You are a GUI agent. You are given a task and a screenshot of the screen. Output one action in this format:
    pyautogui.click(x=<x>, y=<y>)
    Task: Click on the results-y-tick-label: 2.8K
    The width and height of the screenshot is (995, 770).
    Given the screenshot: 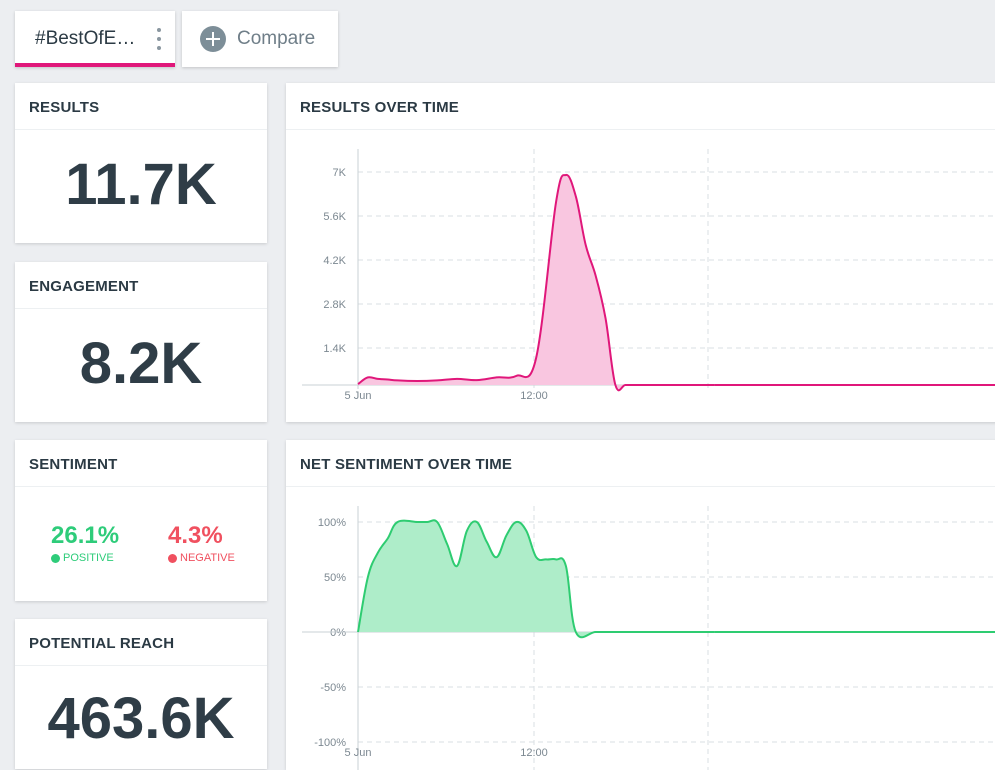 What is the action you would take?
    pyautogui.click(x=334, y=305)
    